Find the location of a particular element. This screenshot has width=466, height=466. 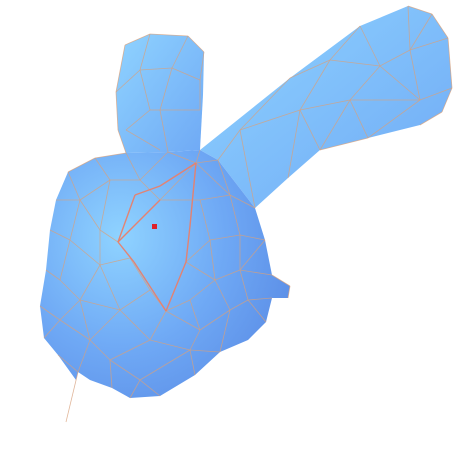

selection-edge-loop is located at coordinates (157, 237).